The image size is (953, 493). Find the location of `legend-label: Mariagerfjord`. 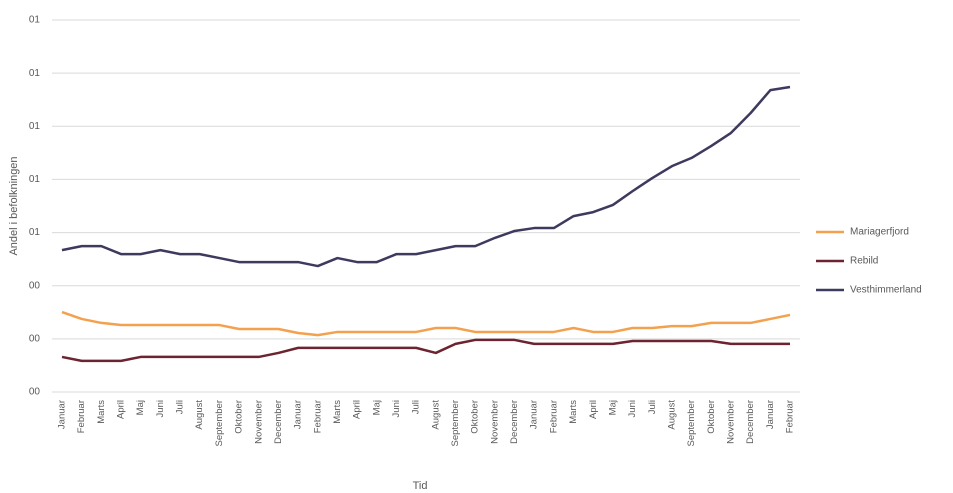

legend-label: Mariagerfjord is located at coordinates (879, 232).